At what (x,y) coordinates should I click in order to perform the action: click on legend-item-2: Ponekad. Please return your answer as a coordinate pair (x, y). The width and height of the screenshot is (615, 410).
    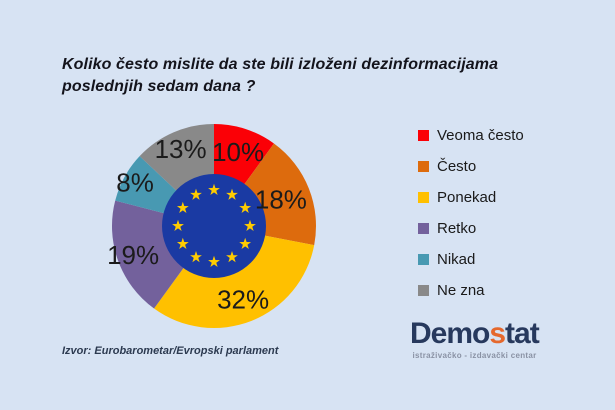
    Looking at the image, I should click on (471, 197).